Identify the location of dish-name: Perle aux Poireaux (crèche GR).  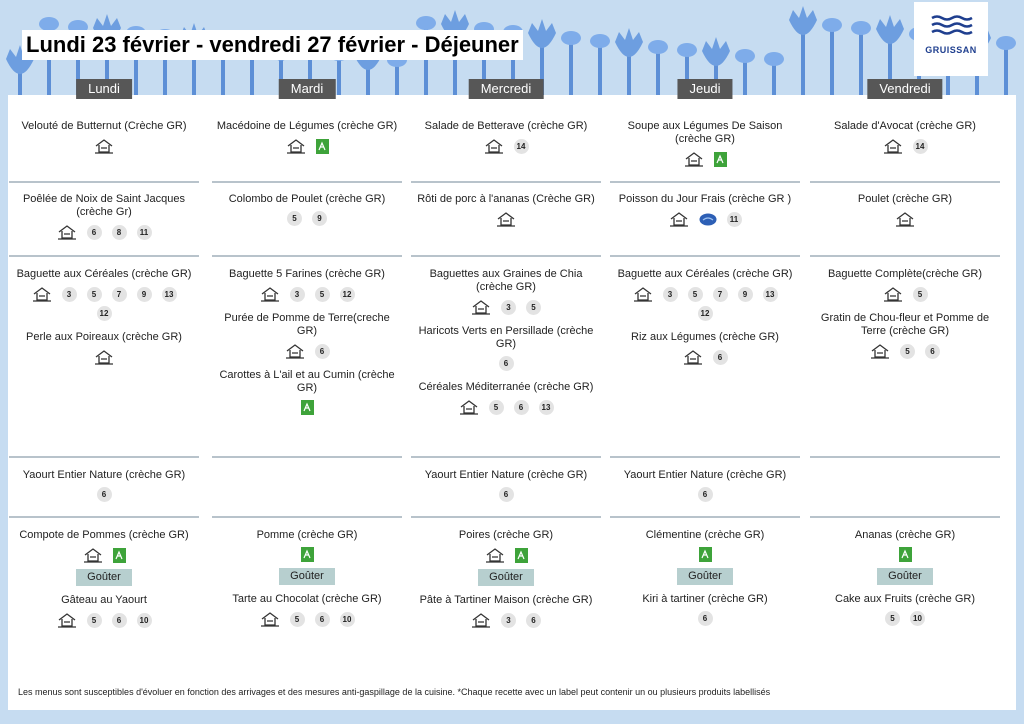
(104, 337).